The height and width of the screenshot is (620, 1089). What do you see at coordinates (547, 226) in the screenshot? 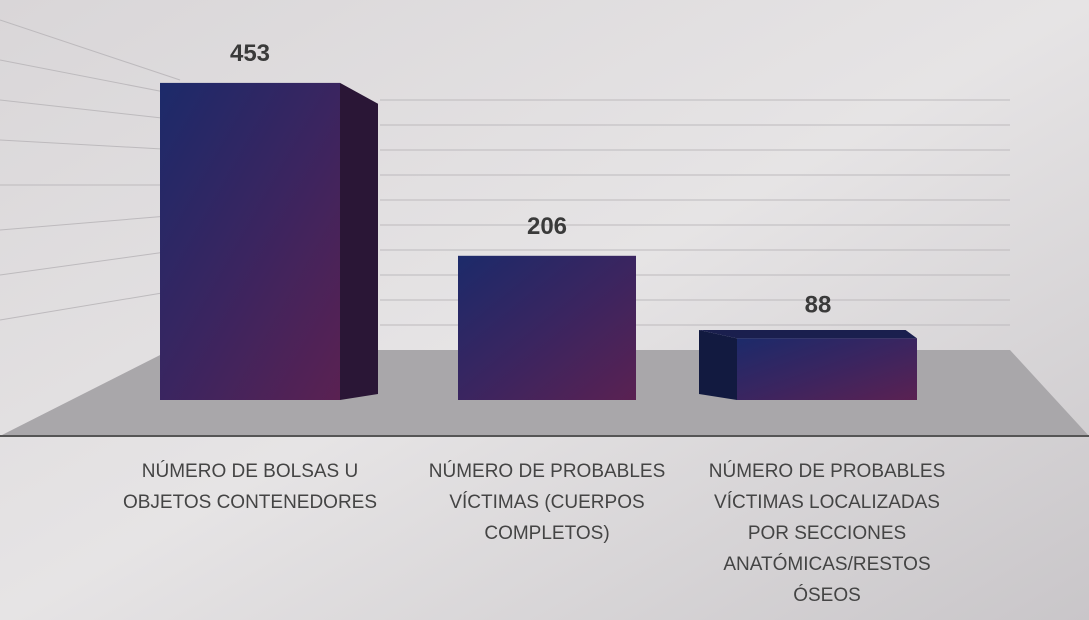
I see `value-label: 206` at bounding box center [547, 226].